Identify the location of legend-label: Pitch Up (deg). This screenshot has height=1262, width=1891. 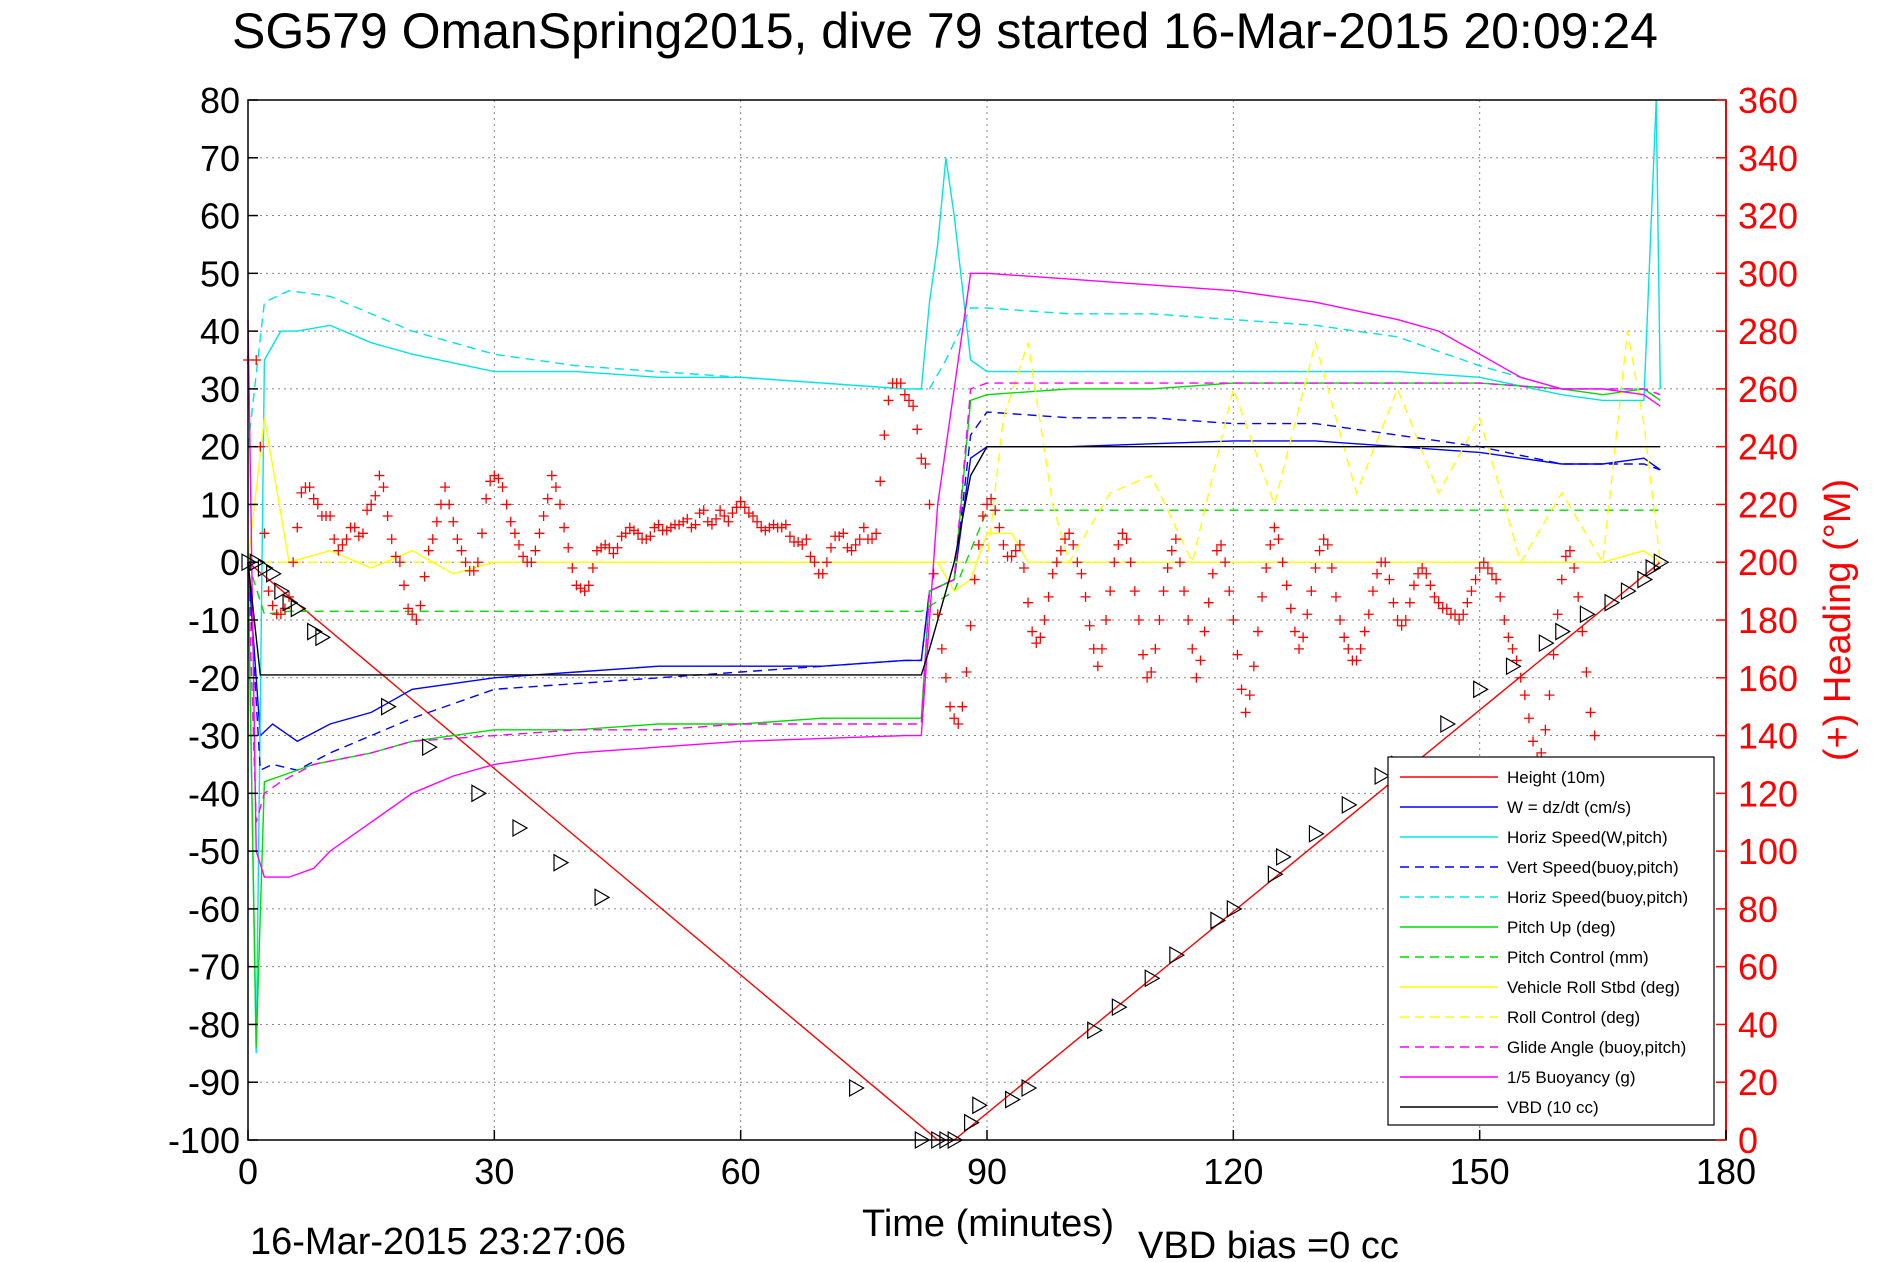
(1561, 927).